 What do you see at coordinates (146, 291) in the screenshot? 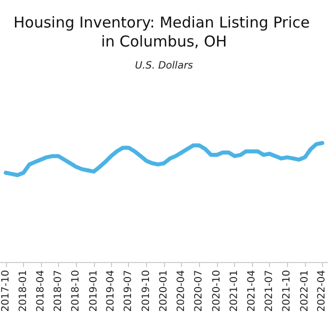
I see `x-tick-label: 2019-10` at bounding box center [146, 291].